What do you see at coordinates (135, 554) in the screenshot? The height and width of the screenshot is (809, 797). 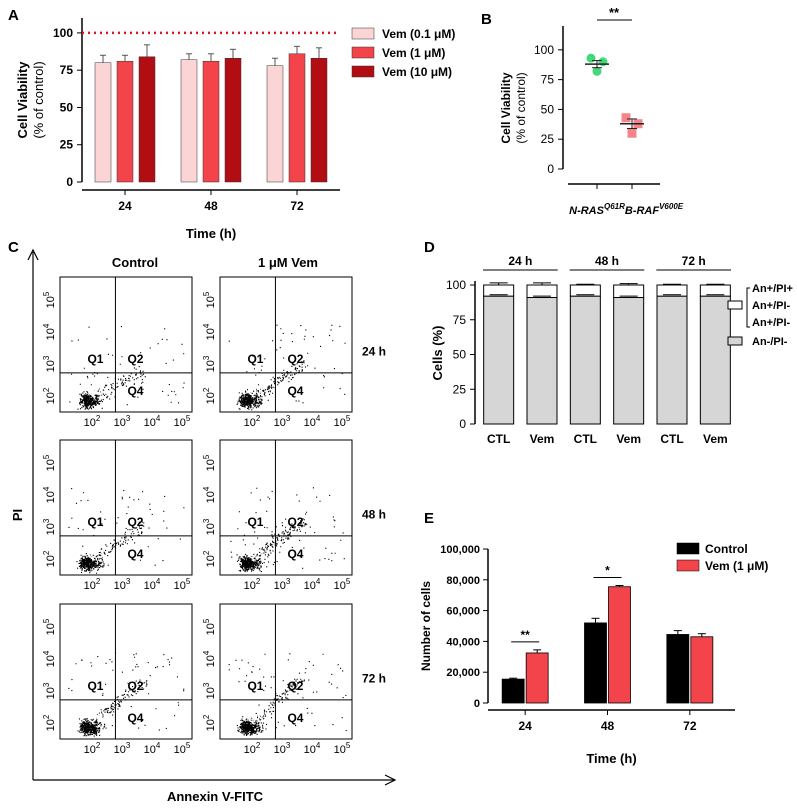 I see `quadrant-label: Q4` at bounding box center [135, 554].